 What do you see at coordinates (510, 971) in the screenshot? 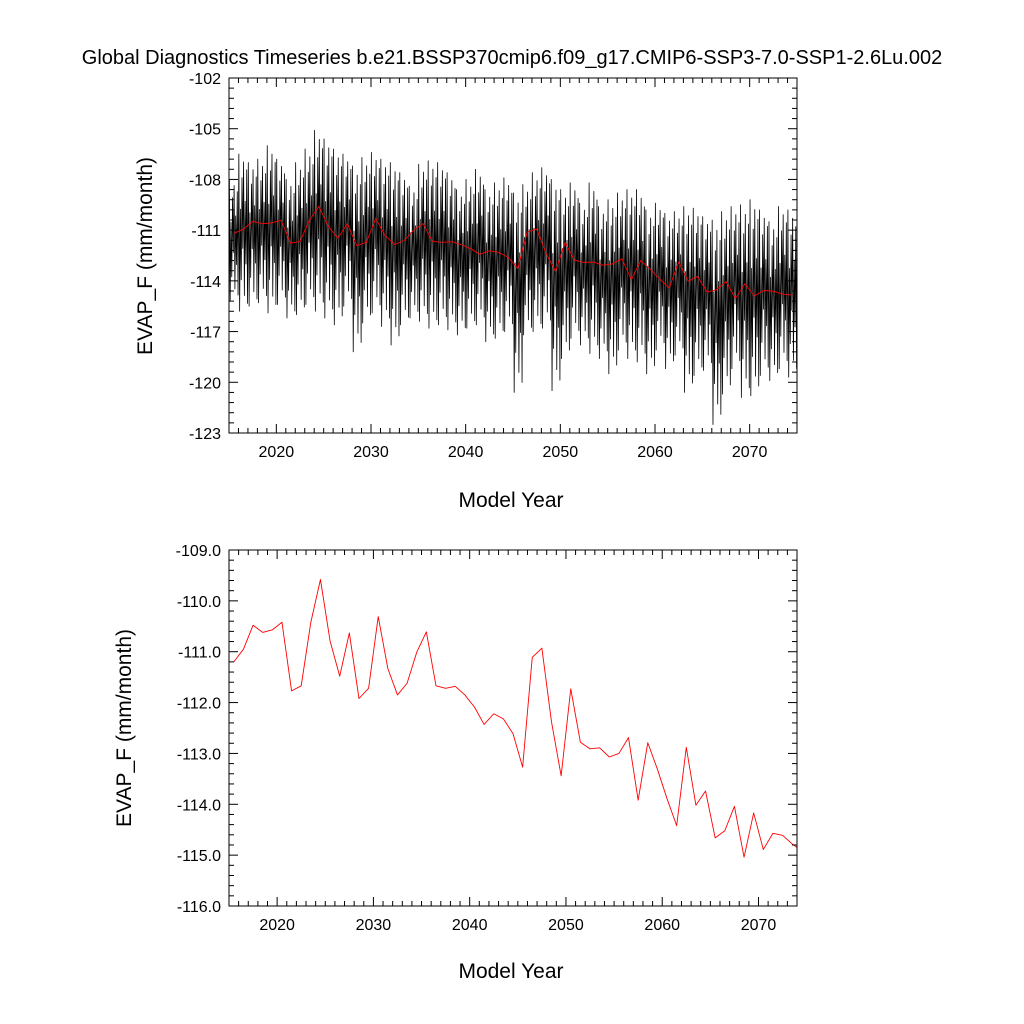
I see `bottom-x-axis-label: Model Year` at bounding box center [510, 971].